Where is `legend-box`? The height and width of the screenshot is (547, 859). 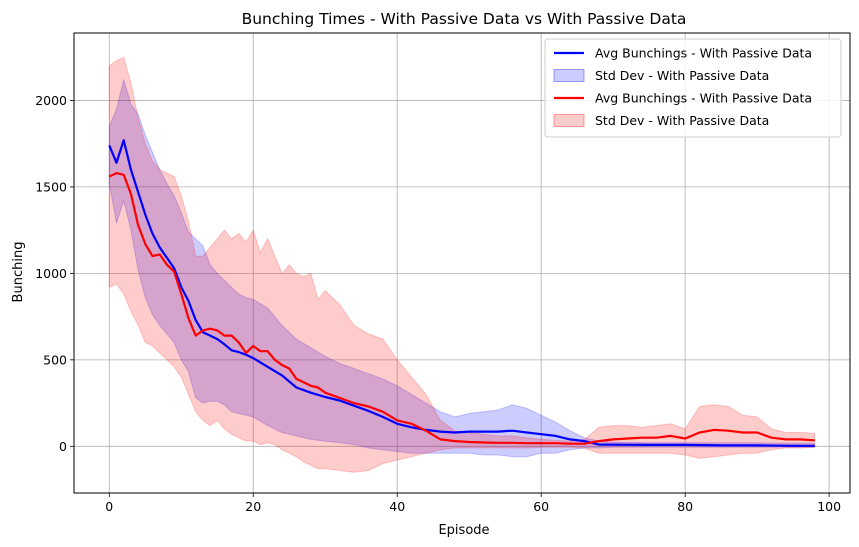 legend-box is located at coordinates (693, 88).